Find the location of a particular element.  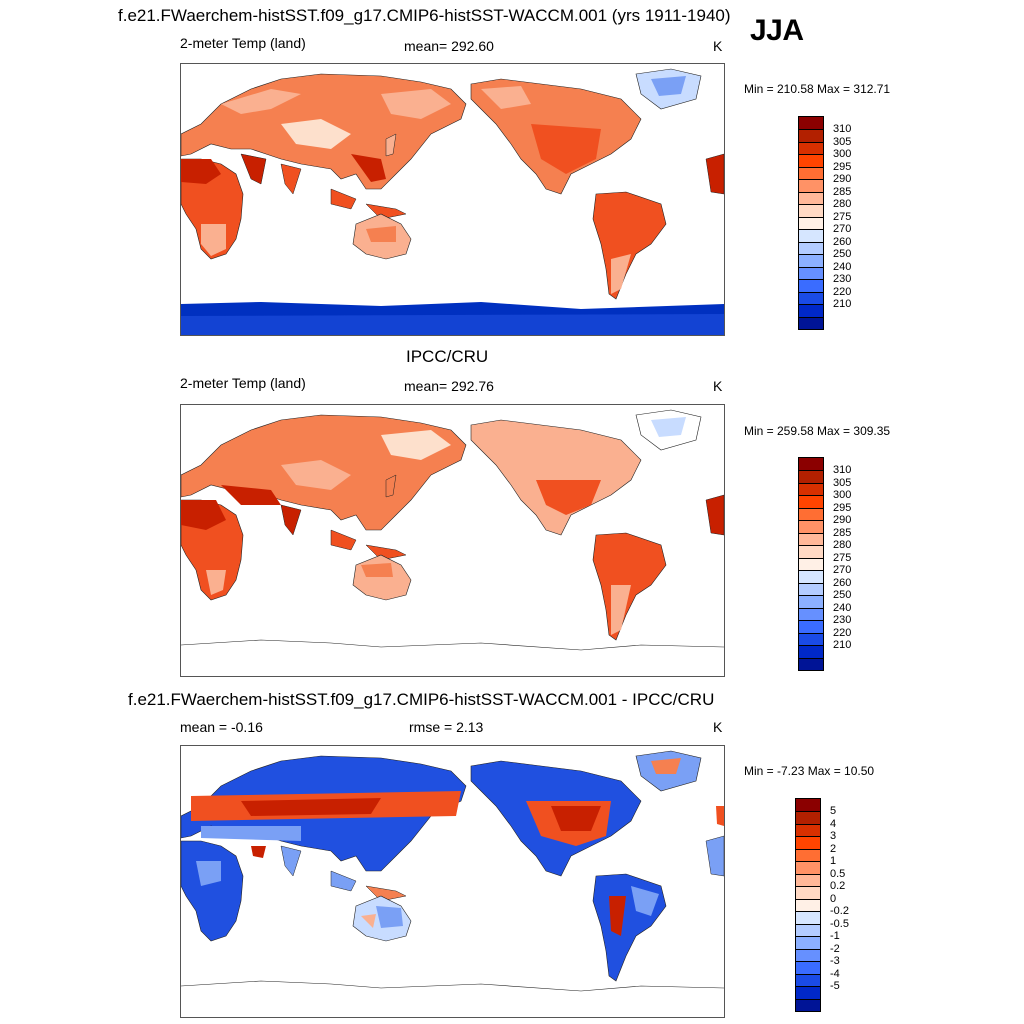

panel1-mean-label: mean= 292.60 is located at coordinates (449, 46).